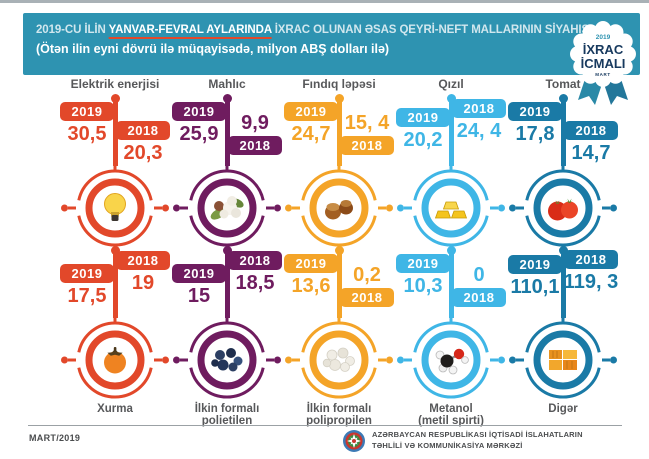 This screenshot has width=649, height=459. What do you see at coordinates (143, 153) in the screenshot?
I see `value-2018: 20,3` at bounding box center [143, 153].